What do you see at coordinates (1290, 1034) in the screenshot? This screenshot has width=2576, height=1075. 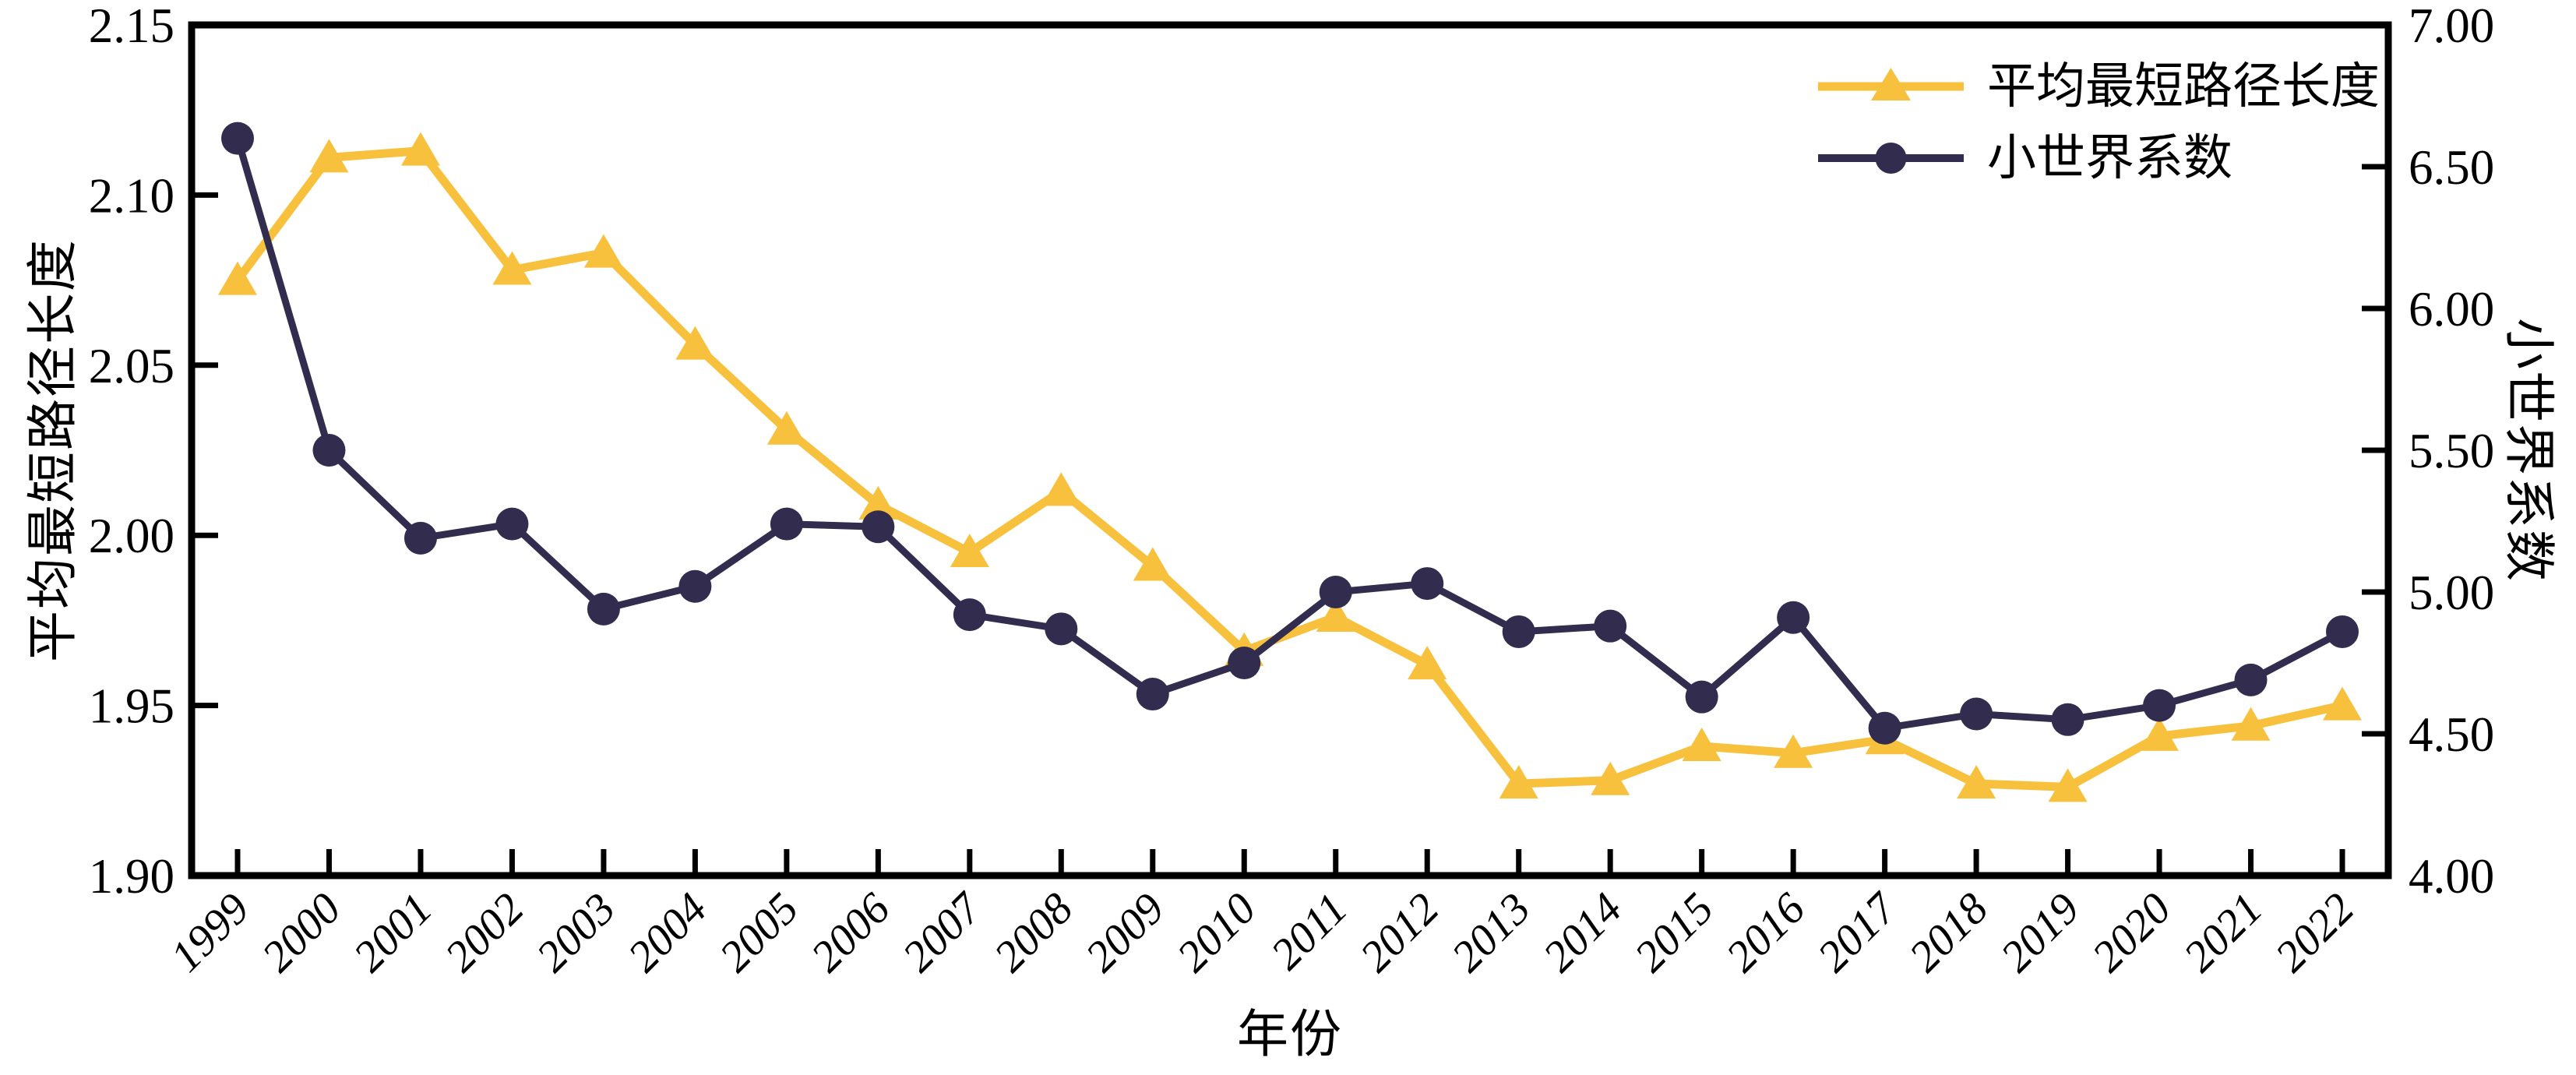 I see `x-axis-title: 年份` at bounding box center [1290, 1034].